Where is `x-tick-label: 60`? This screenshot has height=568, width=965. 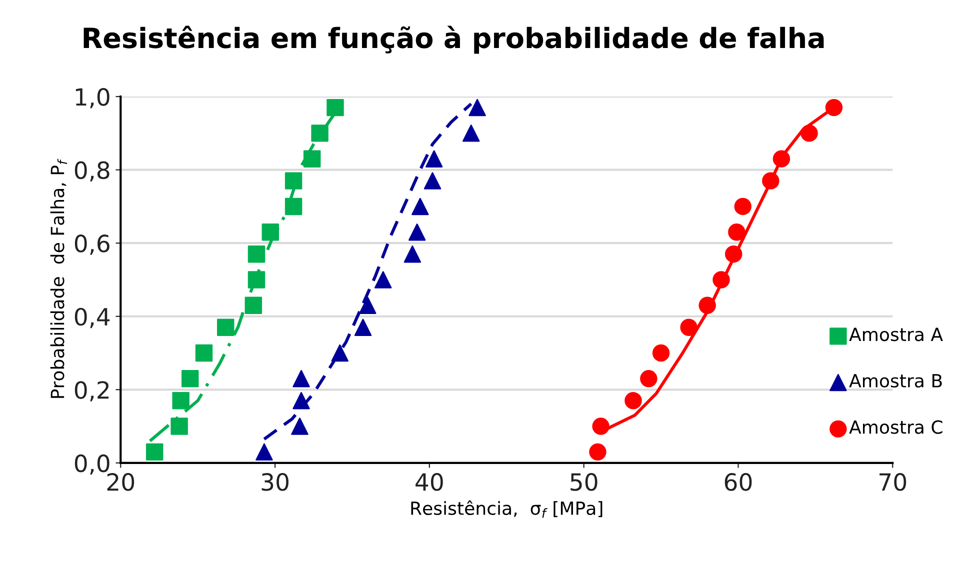 x-tick-label: 60 is located at coordinates (738, 482).